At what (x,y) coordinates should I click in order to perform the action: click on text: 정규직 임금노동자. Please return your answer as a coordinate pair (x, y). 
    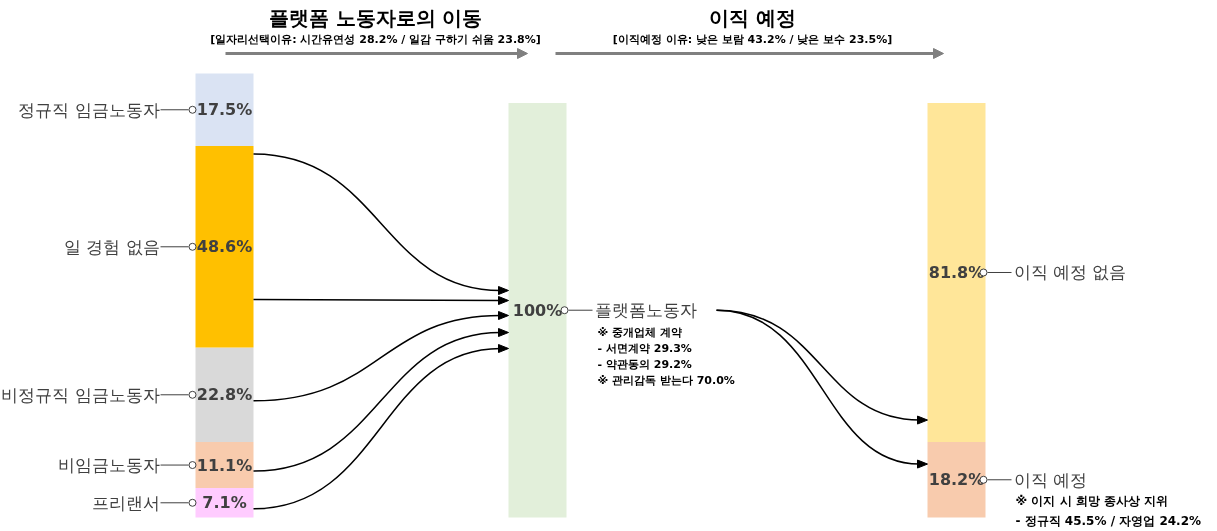
    Looking at the image, I should click on (89, 109).